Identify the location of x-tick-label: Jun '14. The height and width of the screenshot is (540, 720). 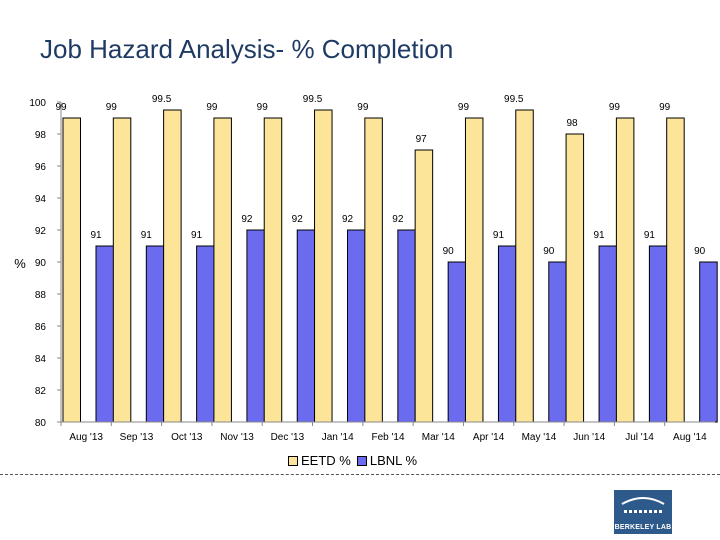
(589, 437).